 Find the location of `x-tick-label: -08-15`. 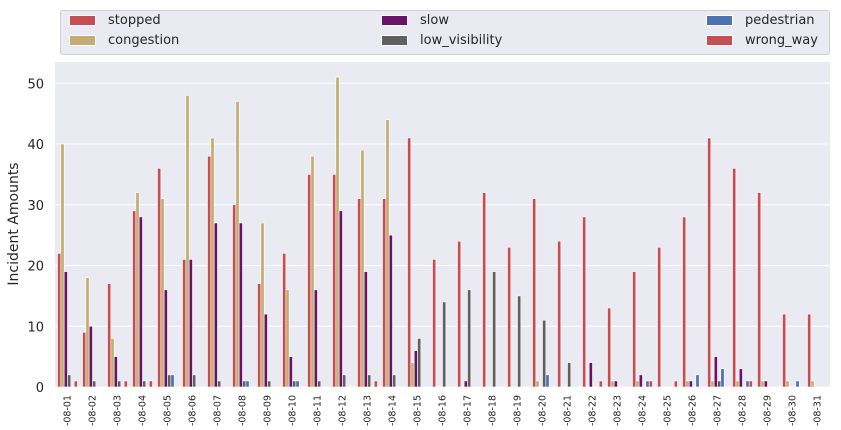

x-tick-label: -08-15 is located at coordinates (418, 410).